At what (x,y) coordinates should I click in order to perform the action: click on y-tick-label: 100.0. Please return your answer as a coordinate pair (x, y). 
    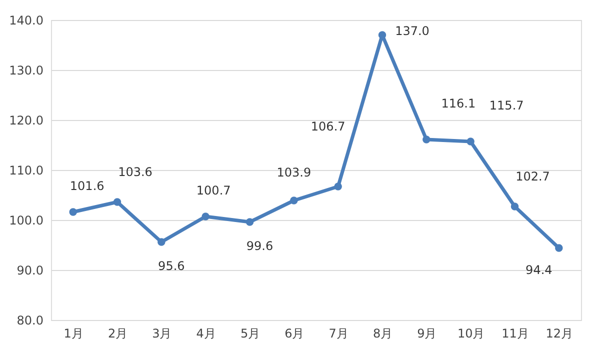
    Looking at the image, I should click on (26, 221).